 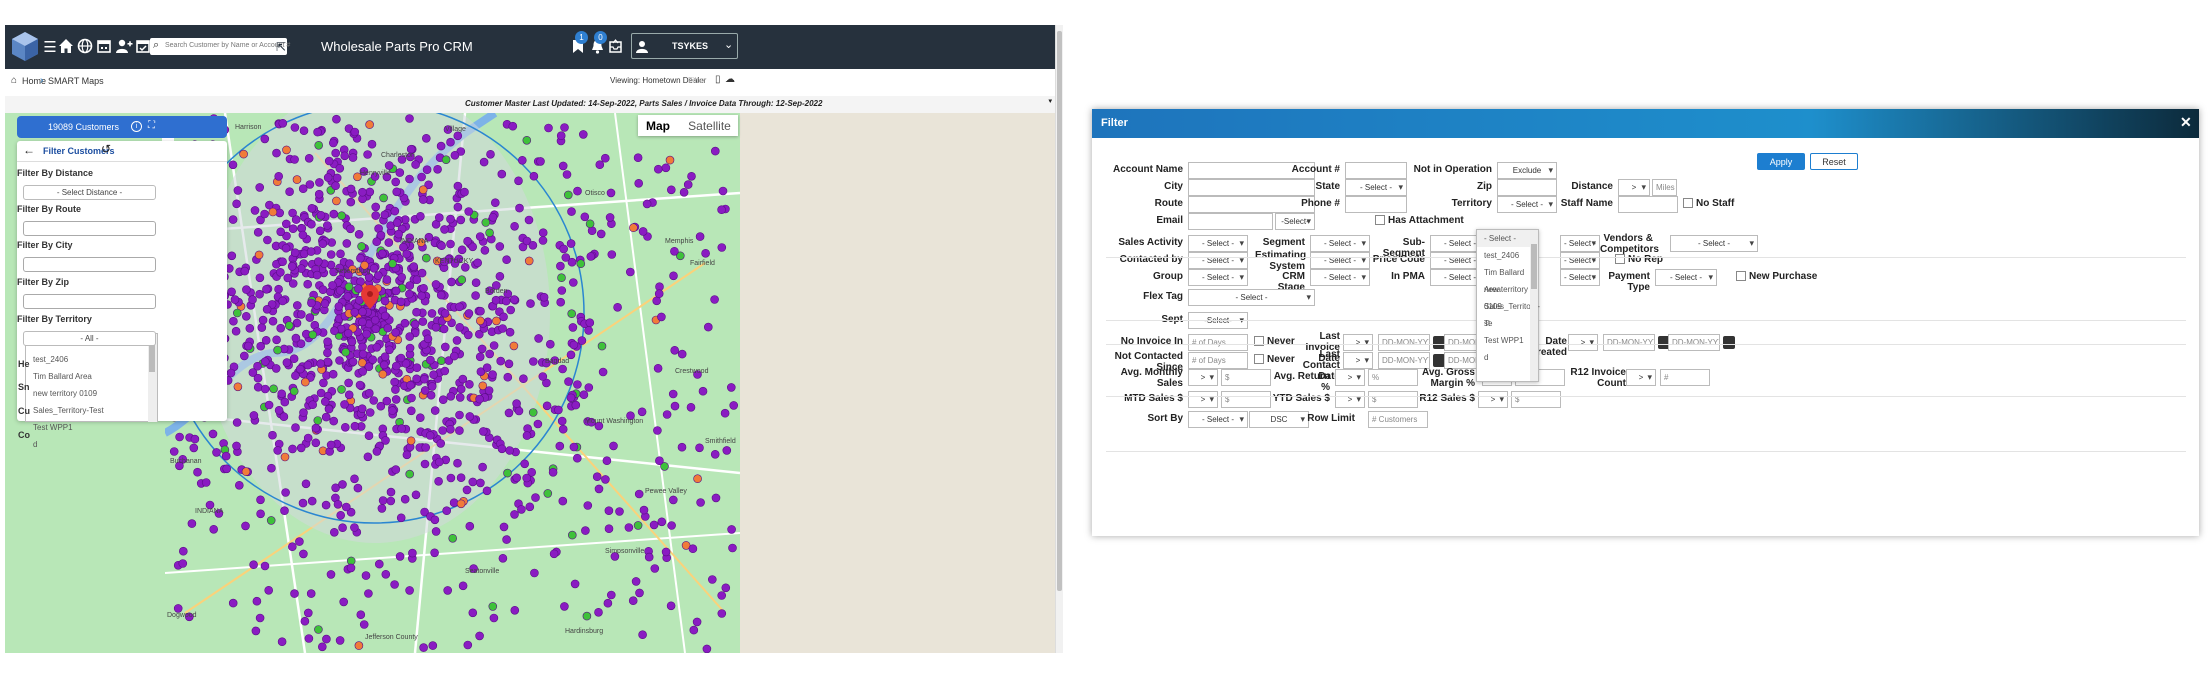 I want to click on no-rep-checkbox, so click(x=1620, y=259).